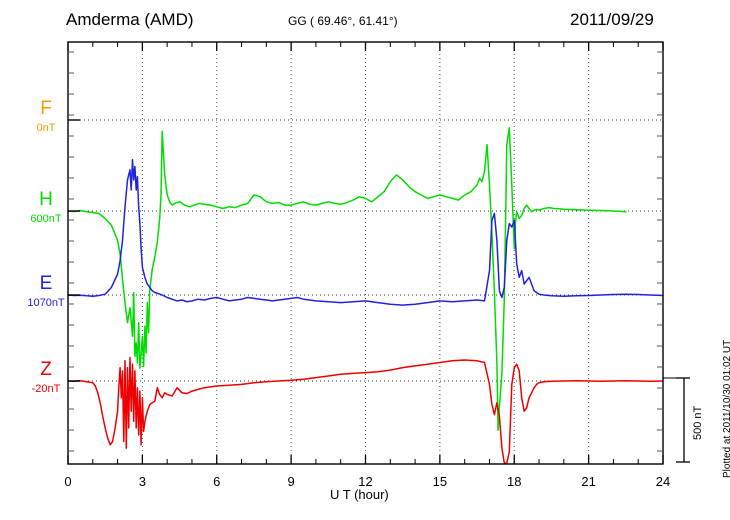 The width and height of the screenshot is (730, 520). I want to click on station-title: Amderma (AMD), so click(130, 19).